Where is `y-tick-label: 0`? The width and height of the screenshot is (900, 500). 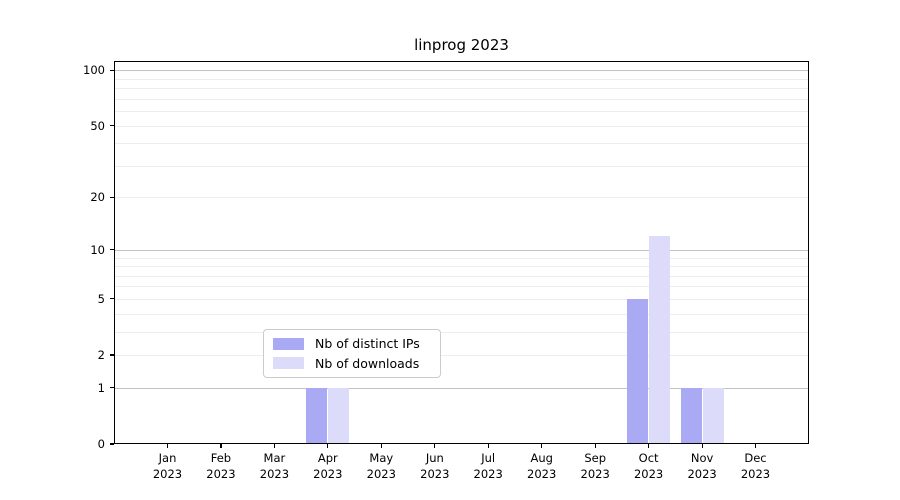 y-tick-label: 0 is located at coordinates (101, 444).